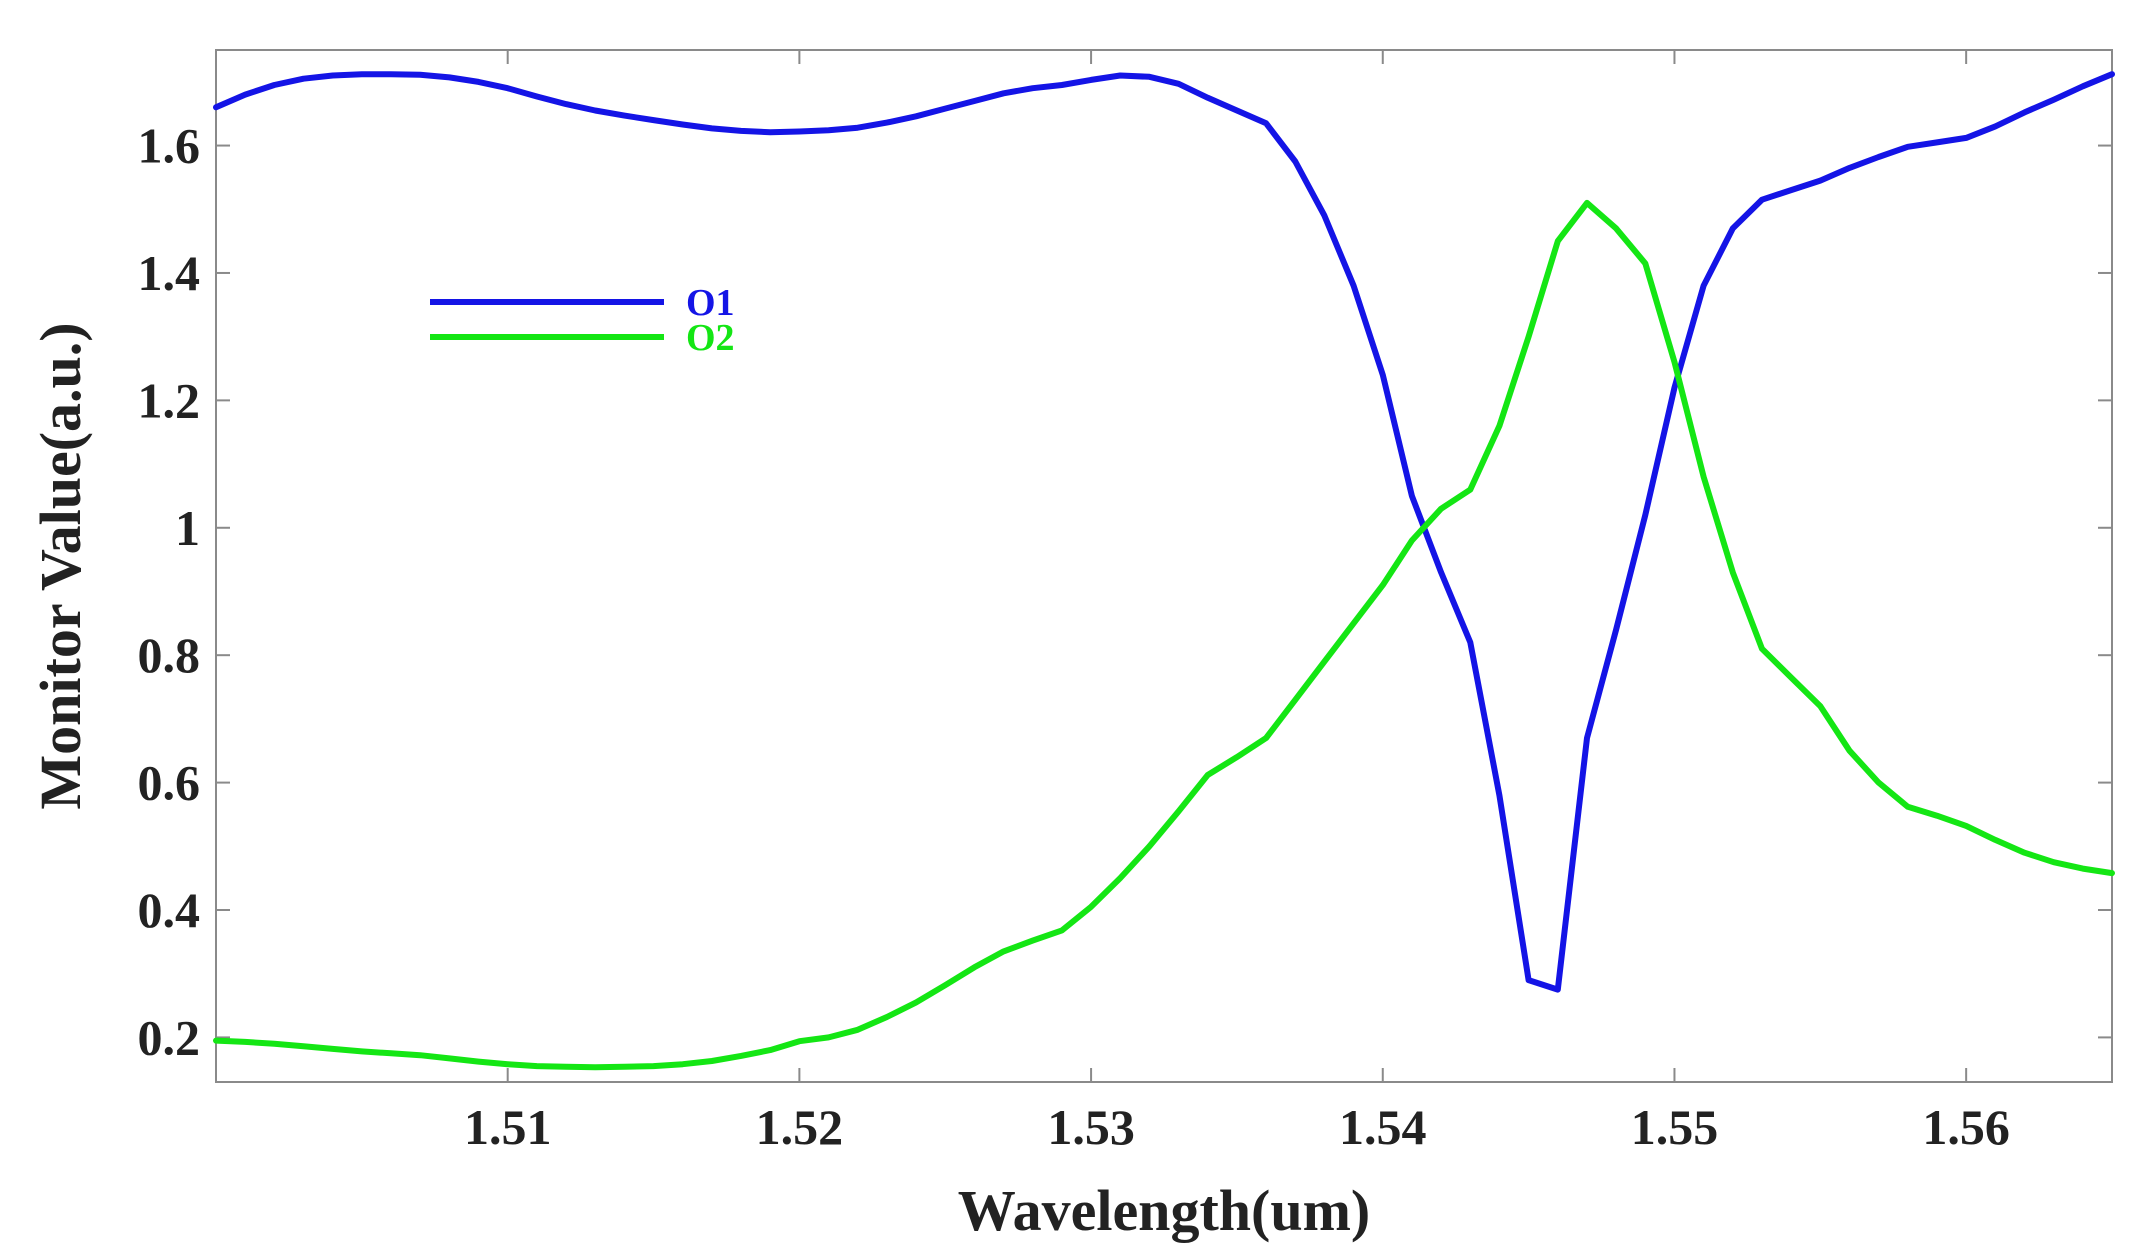 Image resolution: width=2145 pixels, height=1259 pixels. Describe the element at coordinates (1383, 1127) in the screenshot. I see `x-tick-label: 1.54` at that location.